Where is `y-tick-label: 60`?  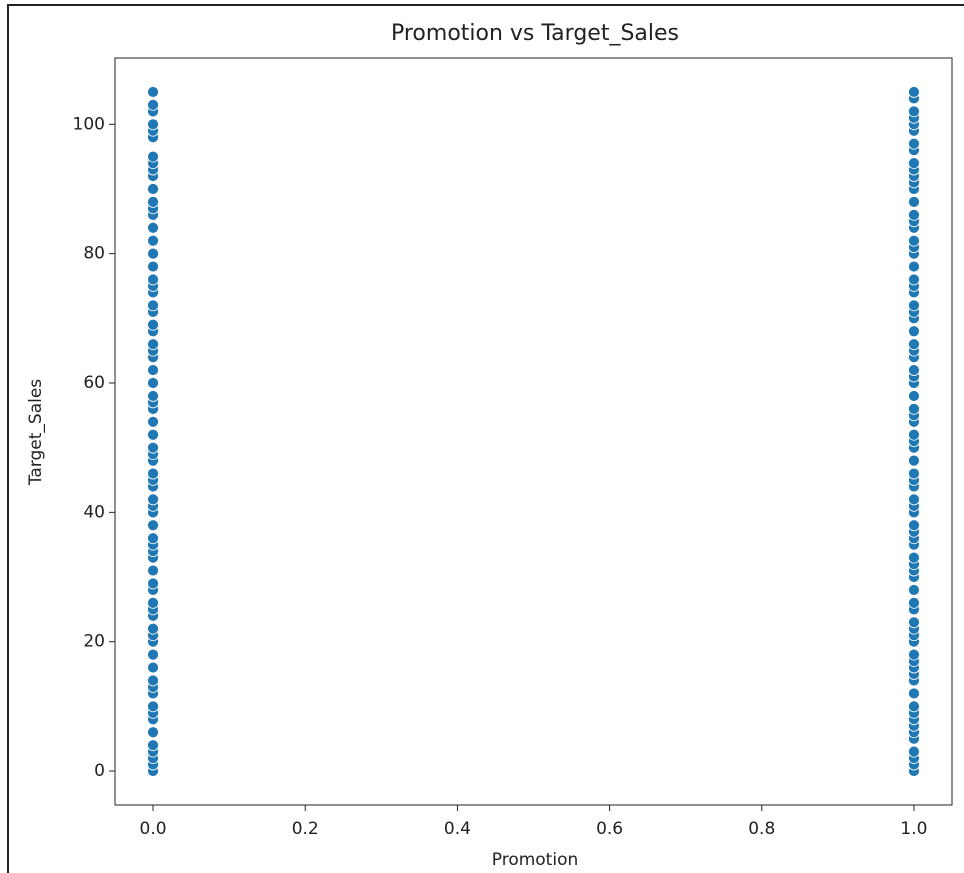
y-tick-label: 60 is located at coordinates (94, 383).